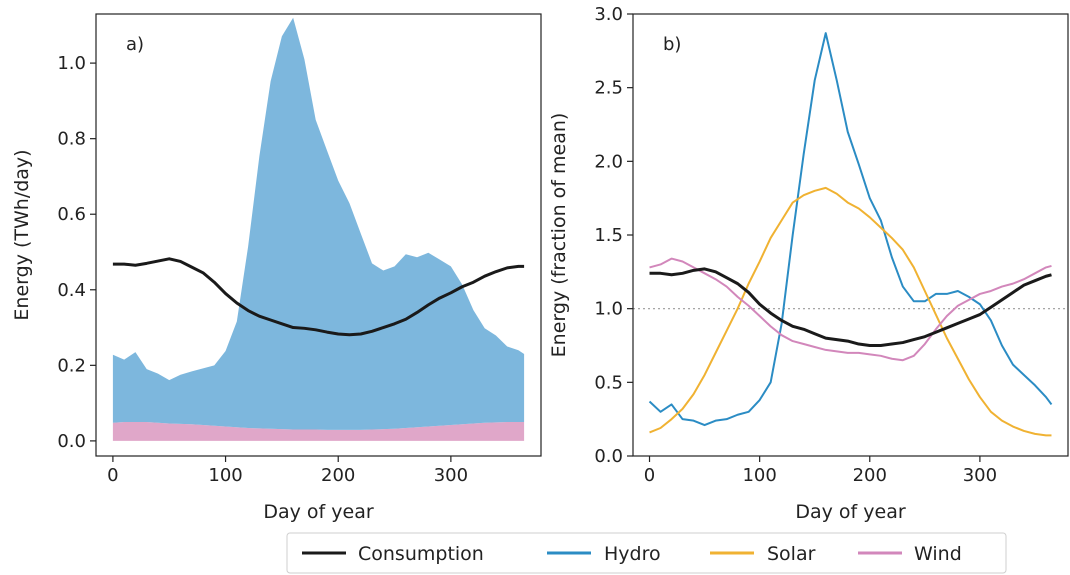 The image size is (1070, 575). What do you see at coordinates (608, 382) in the screenshot?
I see `y-tick-label: 0.5` at bounding box center [608, 382].